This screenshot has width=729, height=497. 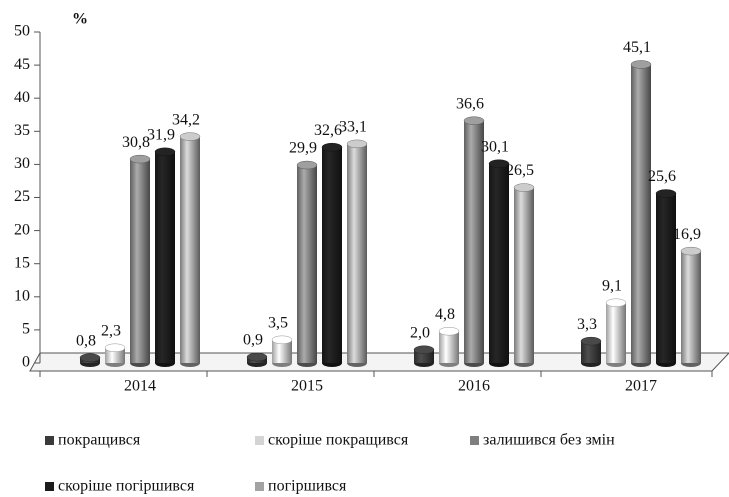 What do you see at coordinates (111, 330) in the screenshot?
I see `value-label: 2,3` at bounding box center [111, 330].